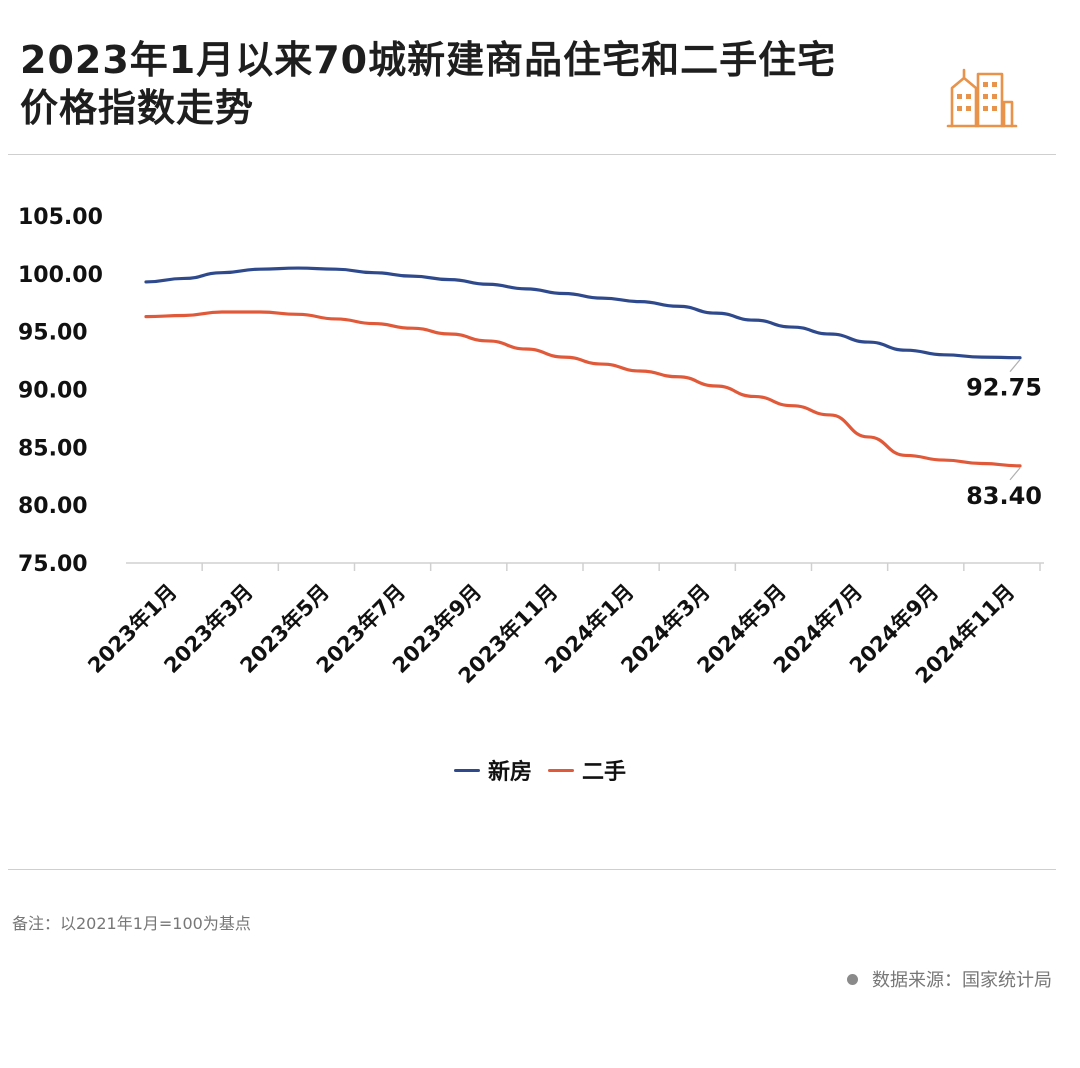 Image resolution: width=1080 pixels, height=1068 pixels. What do you see at coordinates (583, 389) in the screenshot?
I see `series-line-second-hand` at bounding box center [583, 389].